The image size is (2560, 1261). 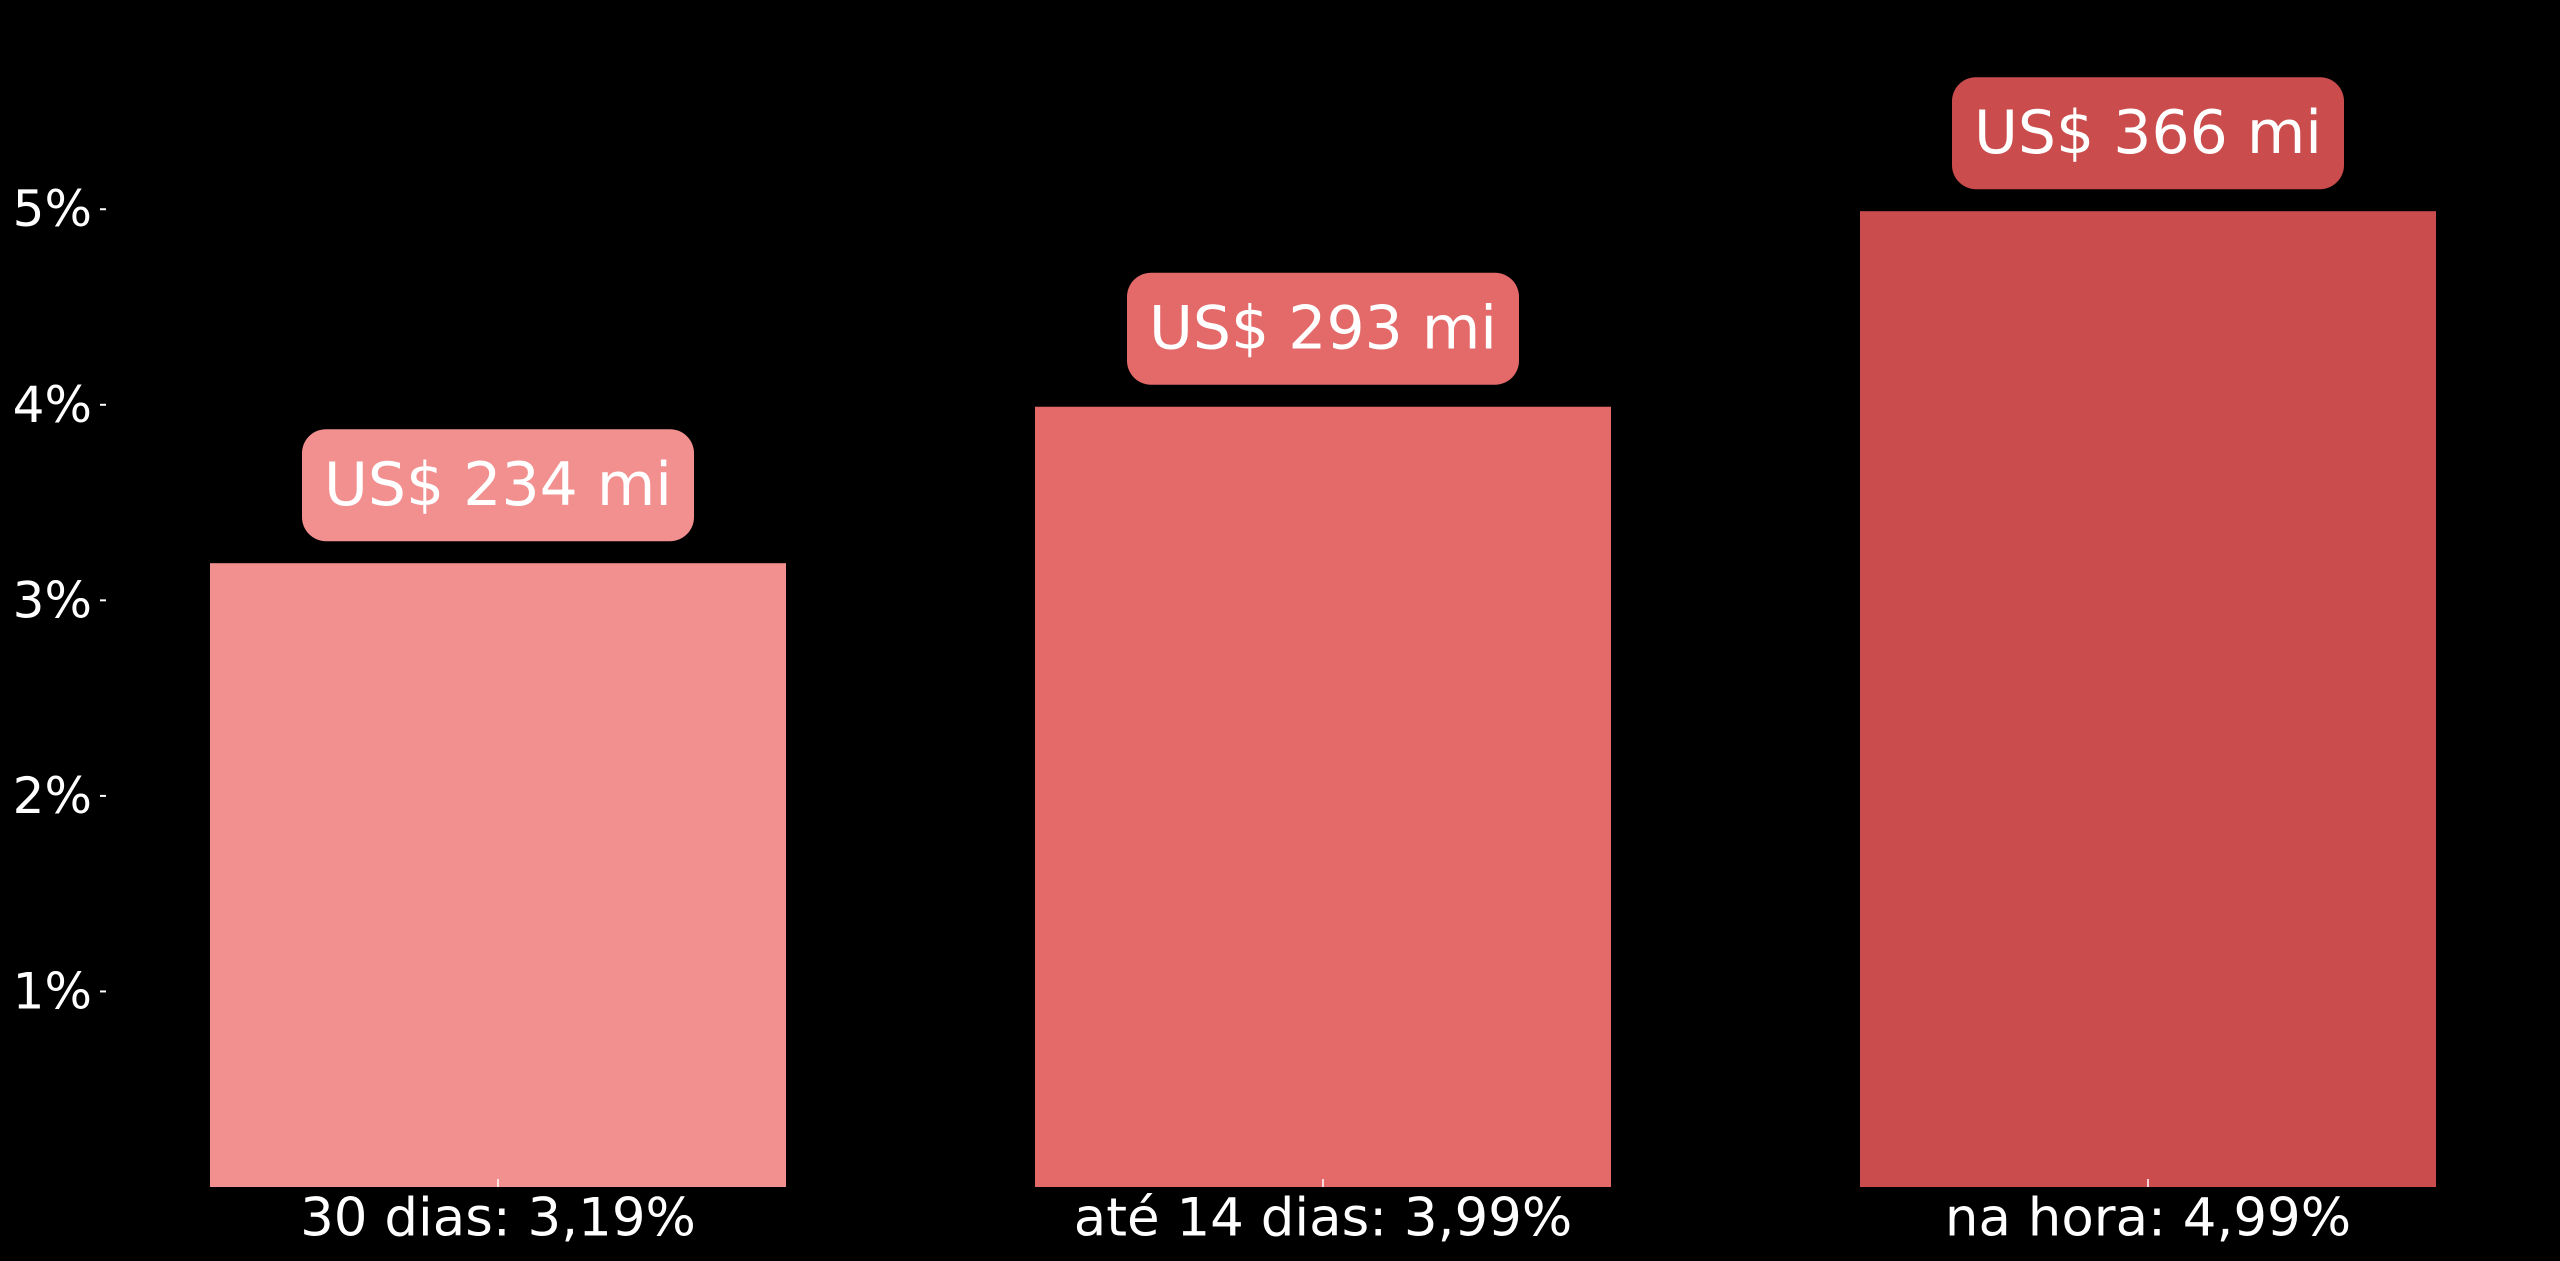 What do you see at coordinates (1323, 1218) in the screenshot?
I see `x-tick-label: até 14 dias: 3,99%` at bounding box center [1323, 1218].